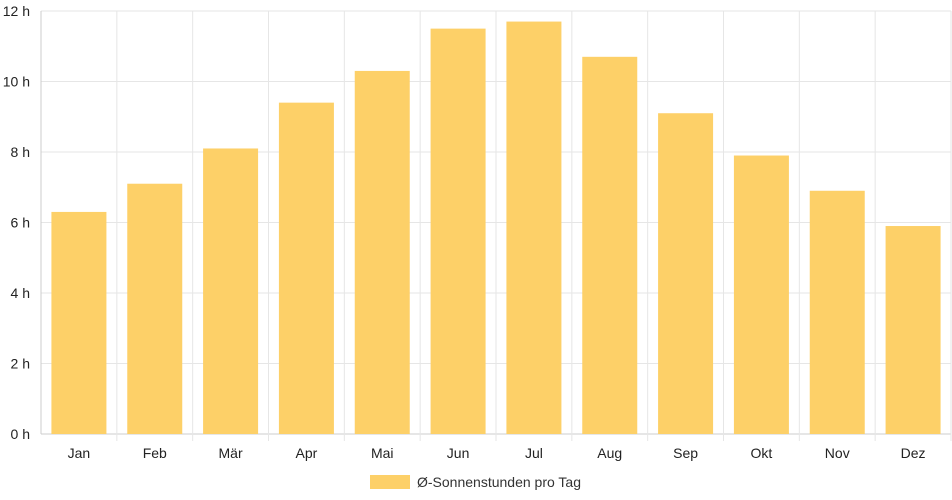 The height and width of the screenshot is (500, 952). What do you see at coordinates (20, 152) in the screenshot?
I see `y-tick-label: 8 h` at bounding box center [20, 152].